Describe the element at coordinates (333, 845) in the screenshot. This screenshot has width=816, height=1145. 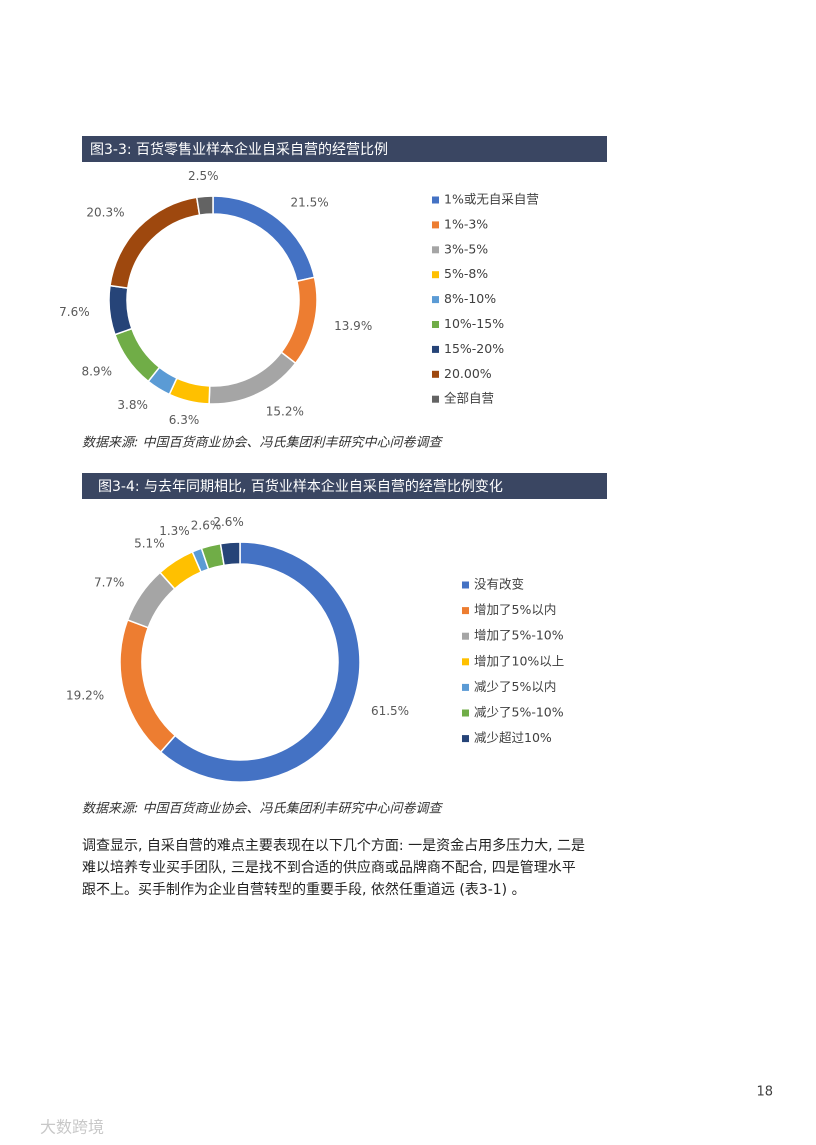
I see `paragraph-line: 调查显示, 自采自营的难点主要表现在以下几个方面: 一是资金占用多压力大, 二是` at that location.